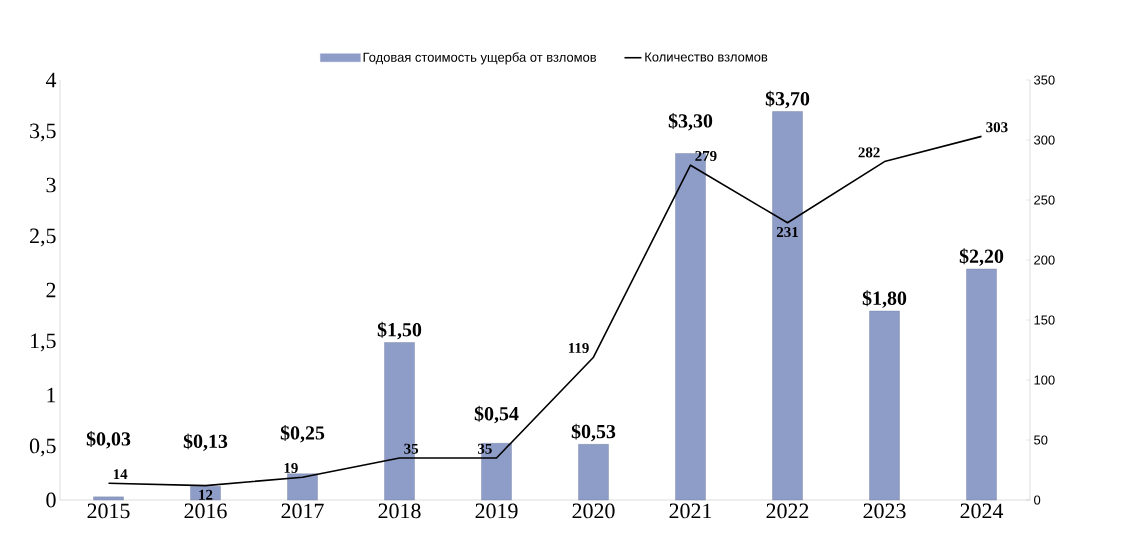 Image resolution: width=1121 pixels, height=552 pixels. Describe the element at coordinates (108, 511) in the screenshot. I see `x-tick-label: 2015` at that location.